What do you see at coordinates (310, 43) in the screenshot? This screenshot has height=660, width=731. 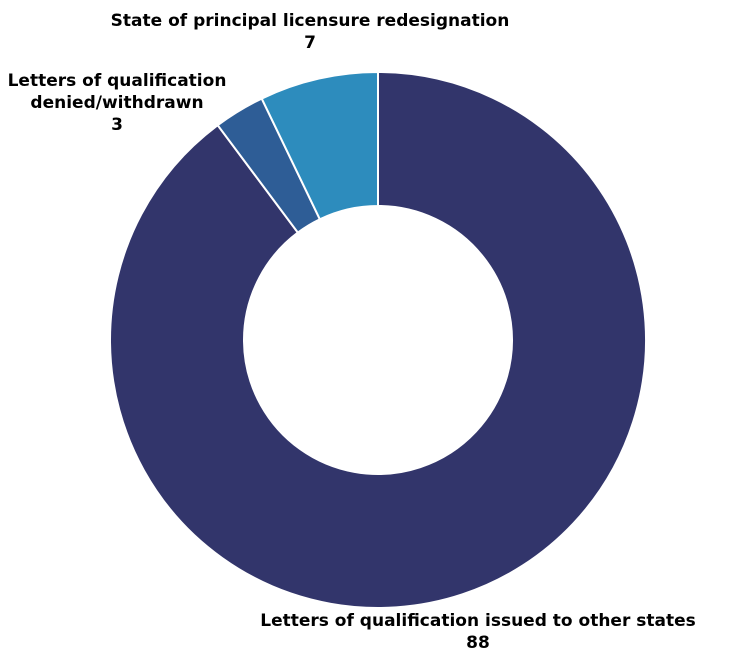 I see `slice-value-label: 7` at bounding box center [310, 43].